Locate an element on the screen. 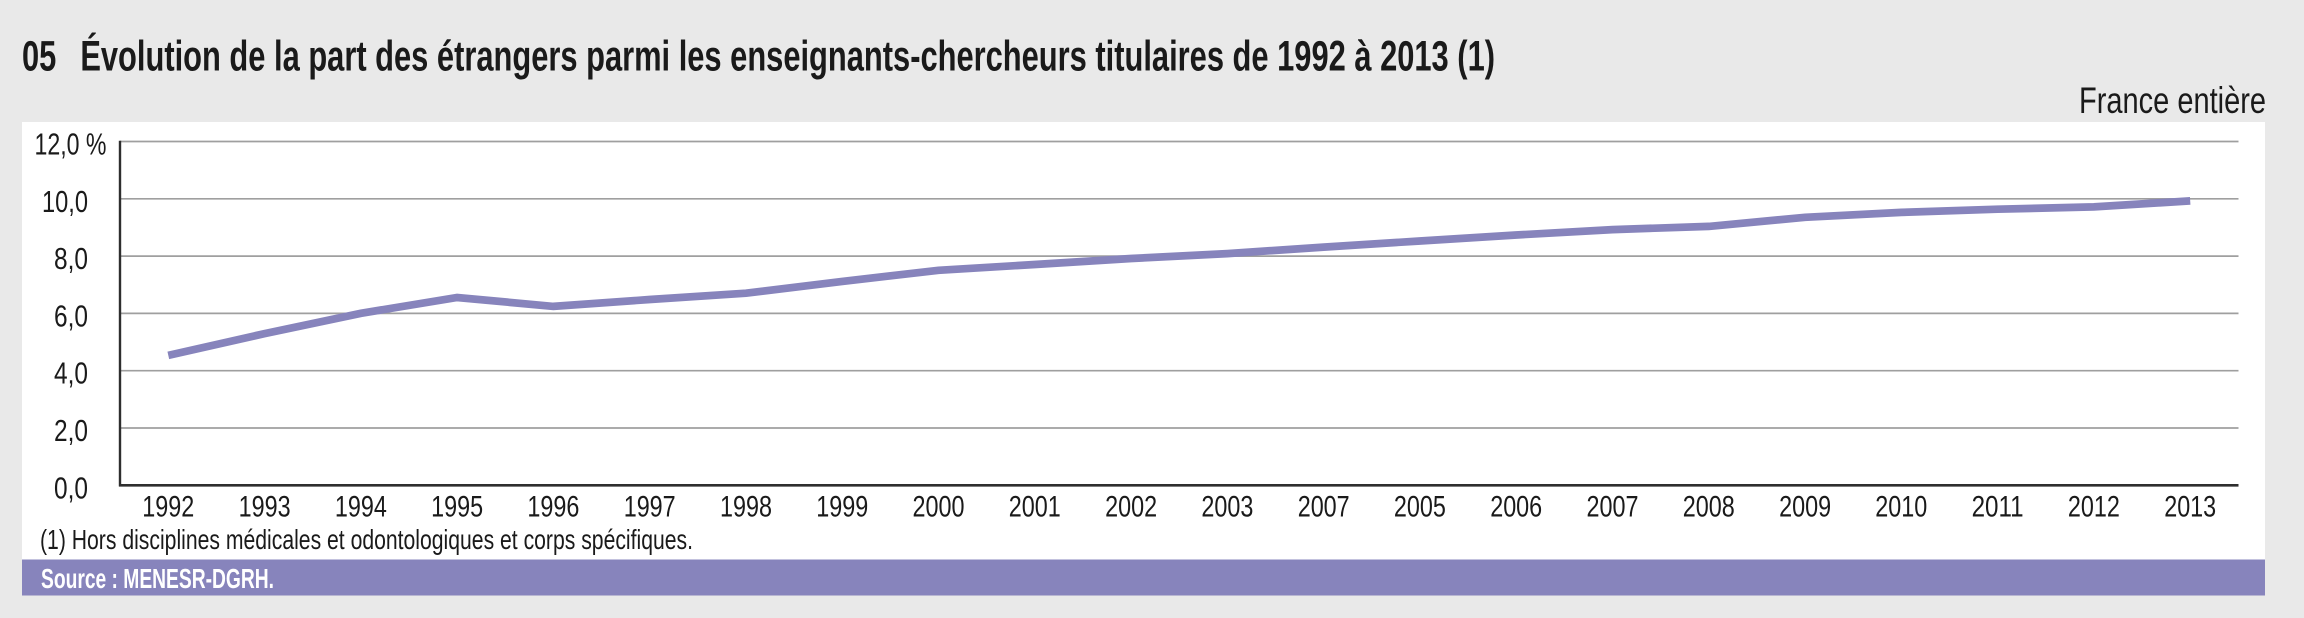  svg-text: 2005 is located at coordinates (1420, 507).